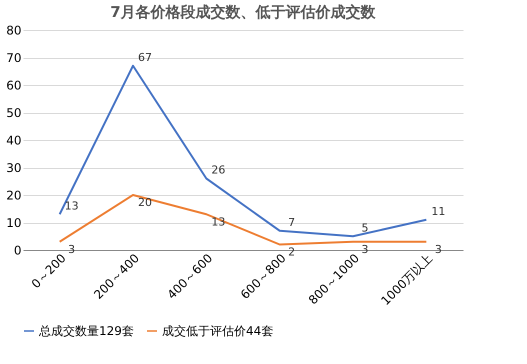 This screenshot has height=364, width=527. What do you see at coordinates (14, 113) in the screenshot?
I see `y-tick-label: 50` at bounding box center [14, 113].